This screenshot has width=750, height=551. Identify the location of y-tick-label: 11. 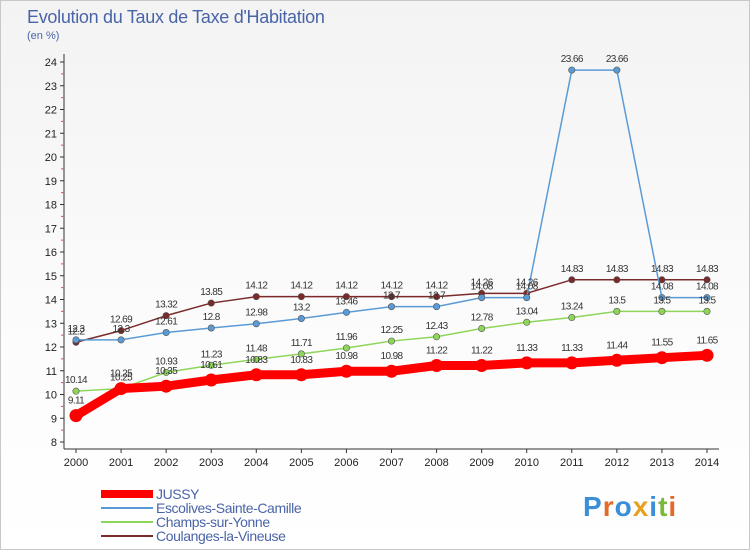
(51, 372).